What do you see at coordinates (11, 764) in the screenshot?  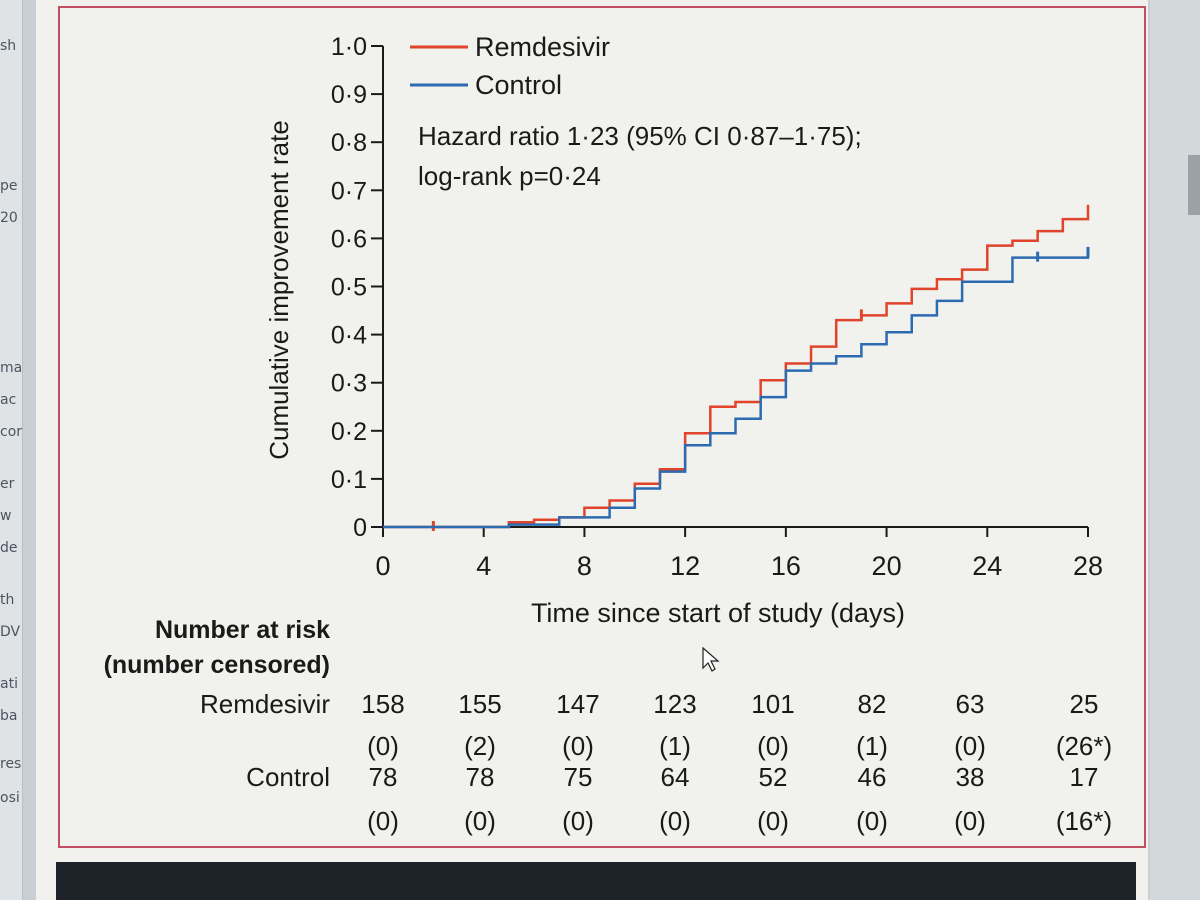 I see `background-text-fragment: res` at bounding box center [11, 764].